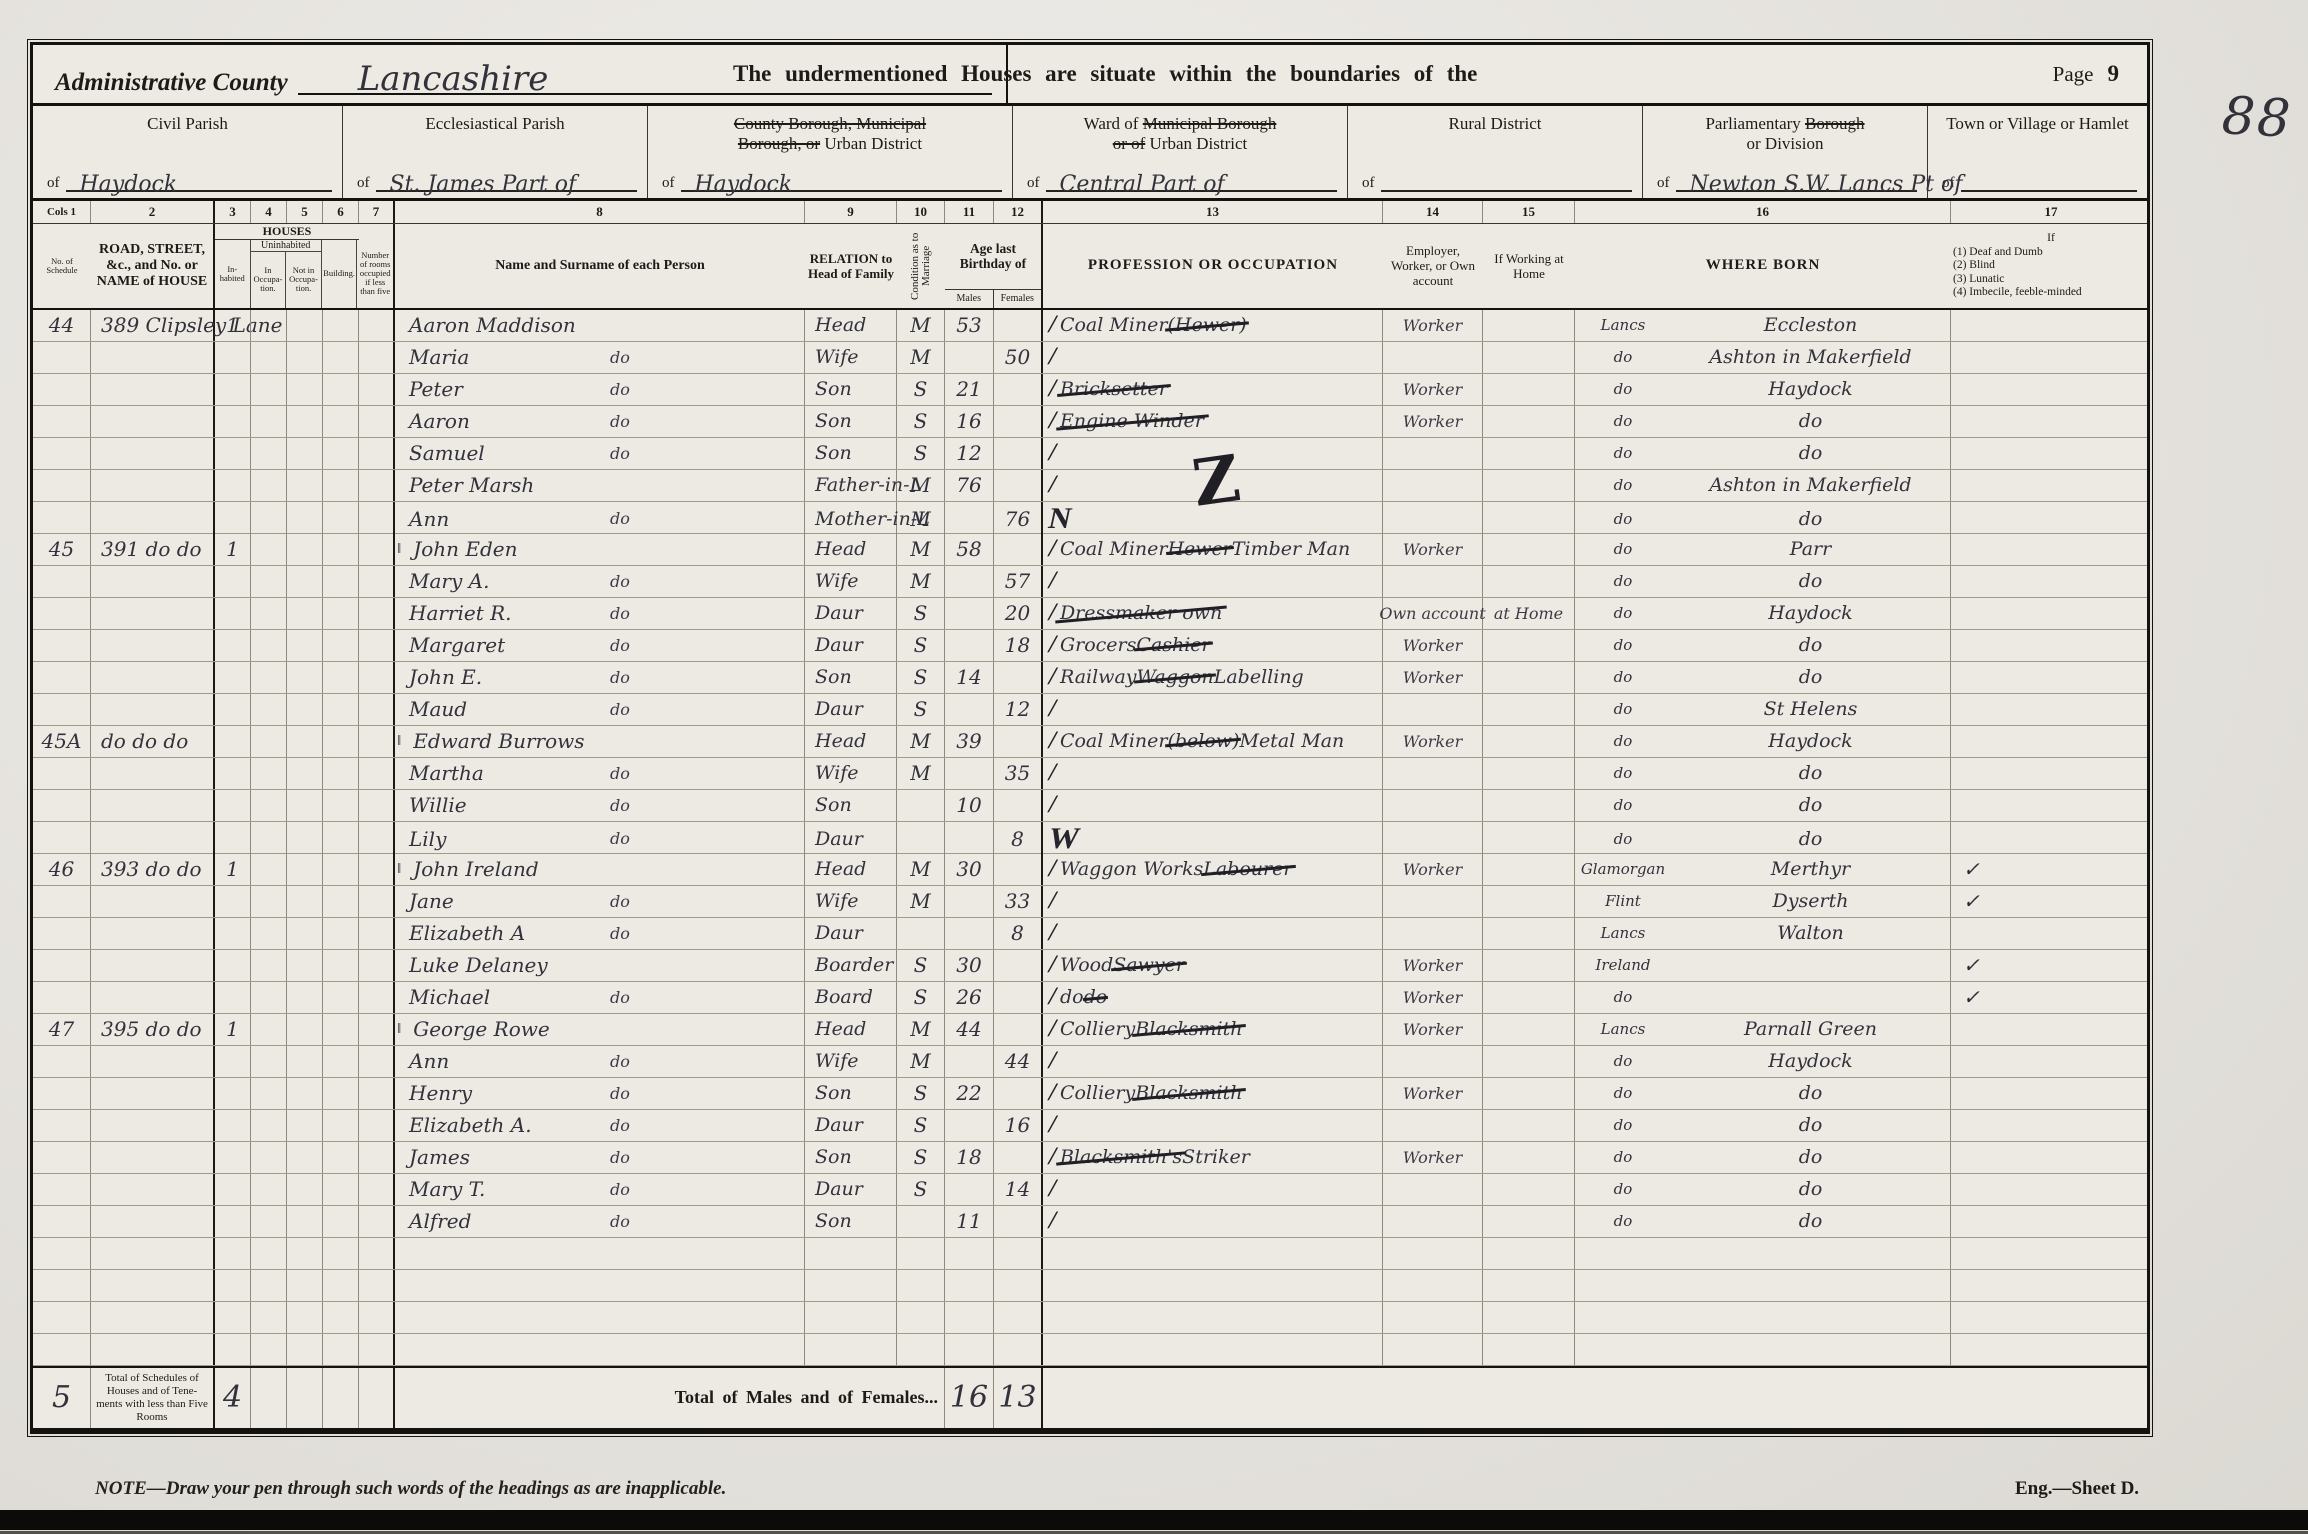 This screenshot has width=2308, height=1534. I want to click on administrative-county-box: Administrative County Lancashire, so click(520, 74).